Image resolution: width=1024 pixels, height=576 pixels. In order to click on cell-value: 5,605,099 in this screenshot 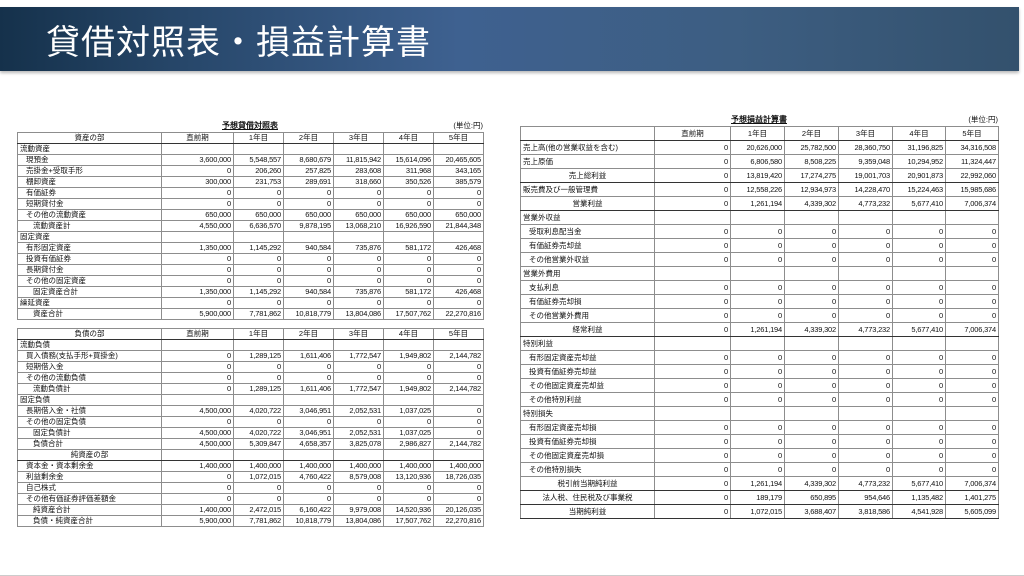, I will do `click(972, 511)`.